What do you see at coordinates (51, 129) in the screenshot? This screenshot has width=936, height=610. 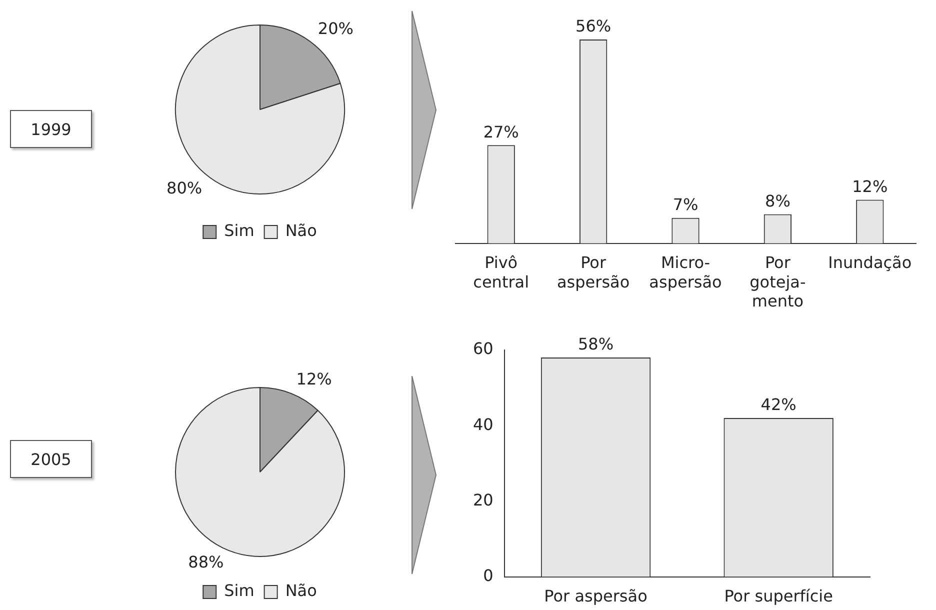 I see `text: 1999` at bounding box center [51, 129].